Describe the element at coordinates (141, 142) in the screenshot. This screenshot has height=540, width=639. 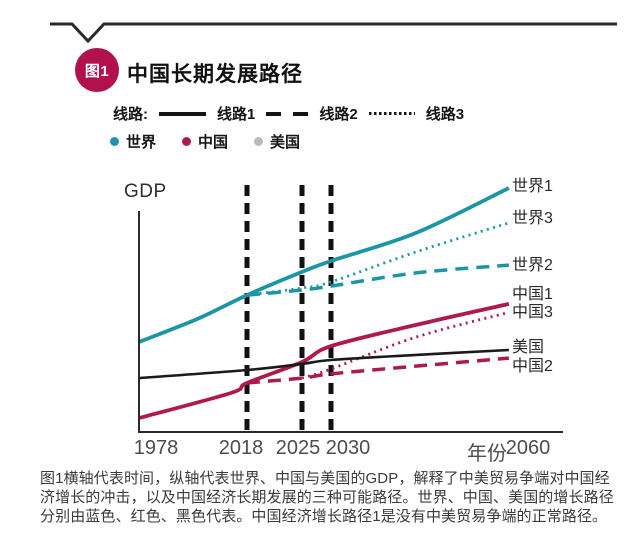
I see `legend-world-label: 世界` at that location.